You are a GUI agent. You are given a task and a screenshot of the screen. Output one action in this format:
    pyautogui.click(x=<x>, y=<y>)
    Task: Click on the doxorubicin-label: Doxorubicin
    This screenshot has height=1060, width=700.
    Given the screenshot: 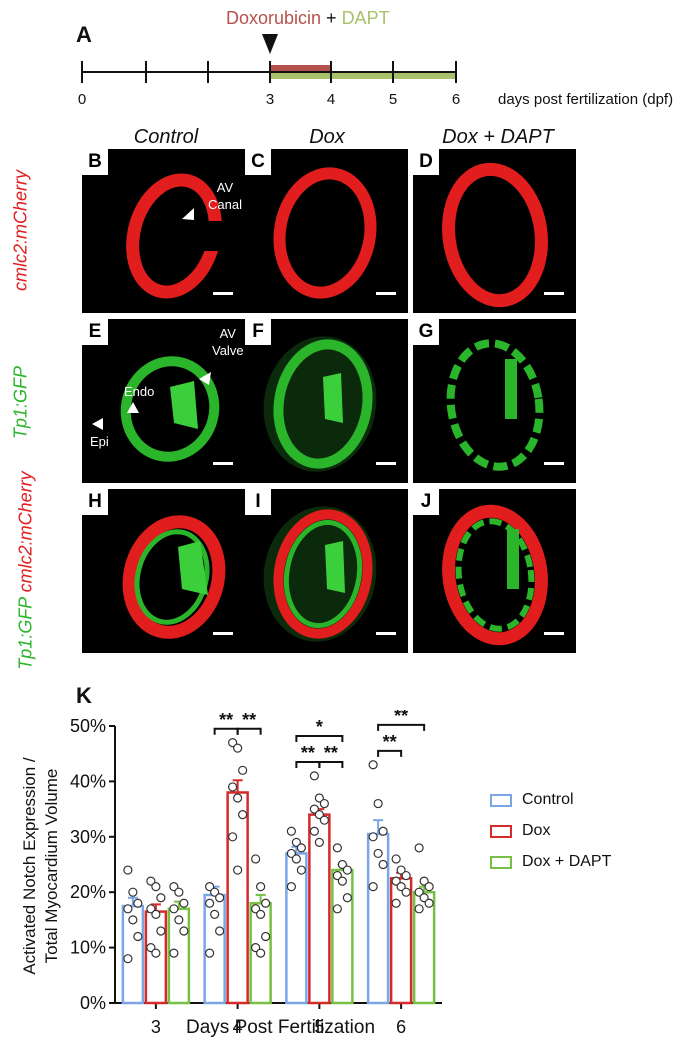 What is the action you would take?
    pyautogui.click(x=274, y=18)
    